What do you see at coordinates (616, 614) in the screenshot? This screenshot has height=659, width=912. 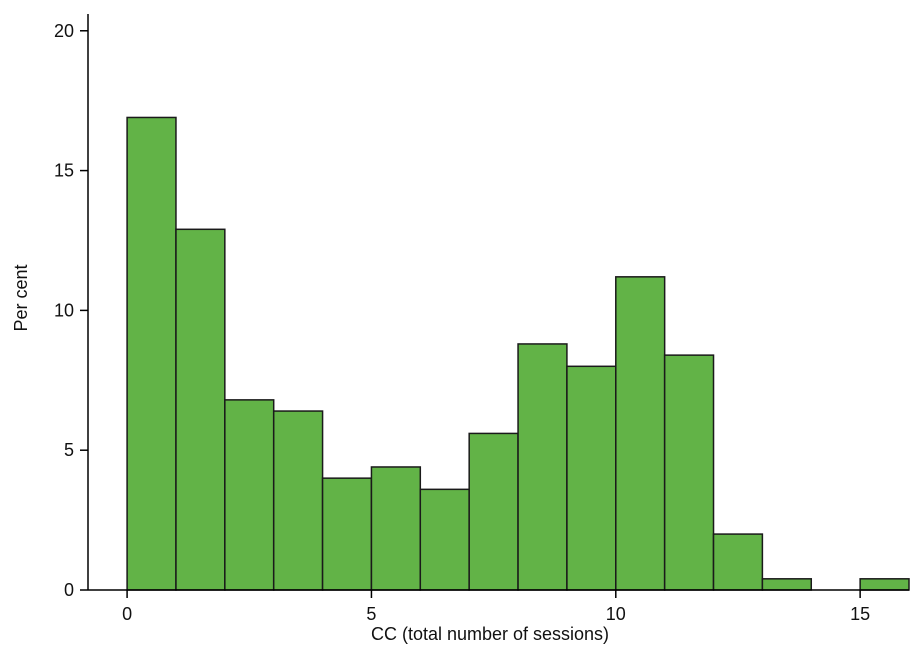 I see `x-tick-label: 10` at bounding box center [616, 614].